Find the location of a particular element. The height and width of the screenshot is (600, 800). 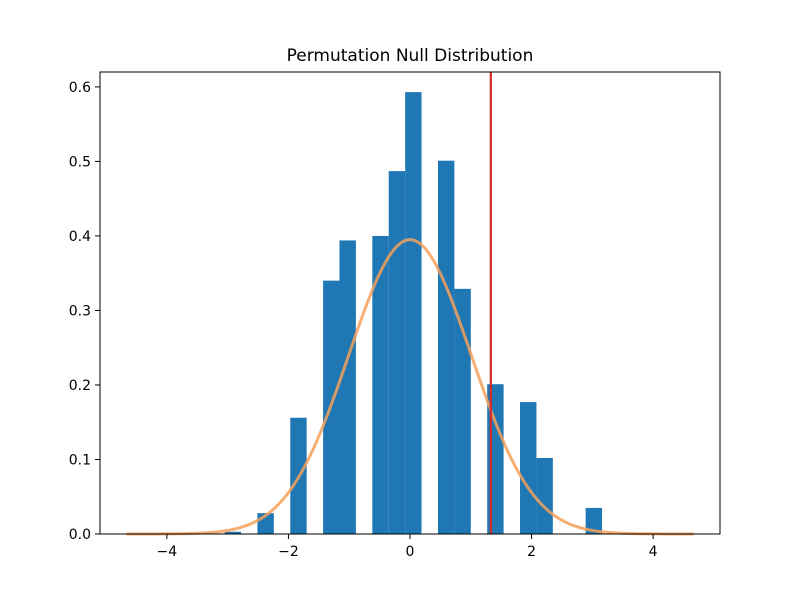

x-tick-label: 4 is located at coordinates (653, 552).